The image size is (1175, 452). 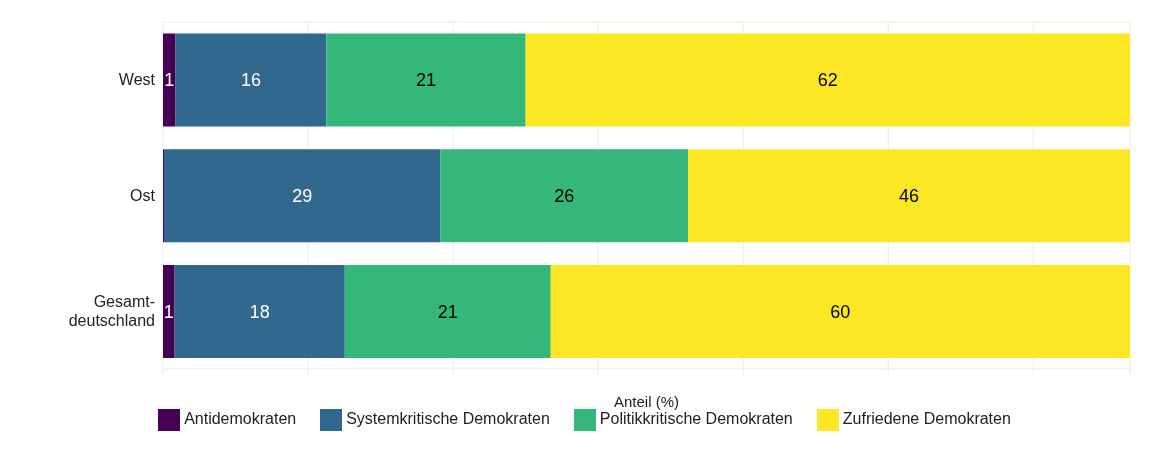 What do you see at coordinates (137, 79) in the screenshot?
I see `y-tick-label: West` at bounding box center [137, 79].